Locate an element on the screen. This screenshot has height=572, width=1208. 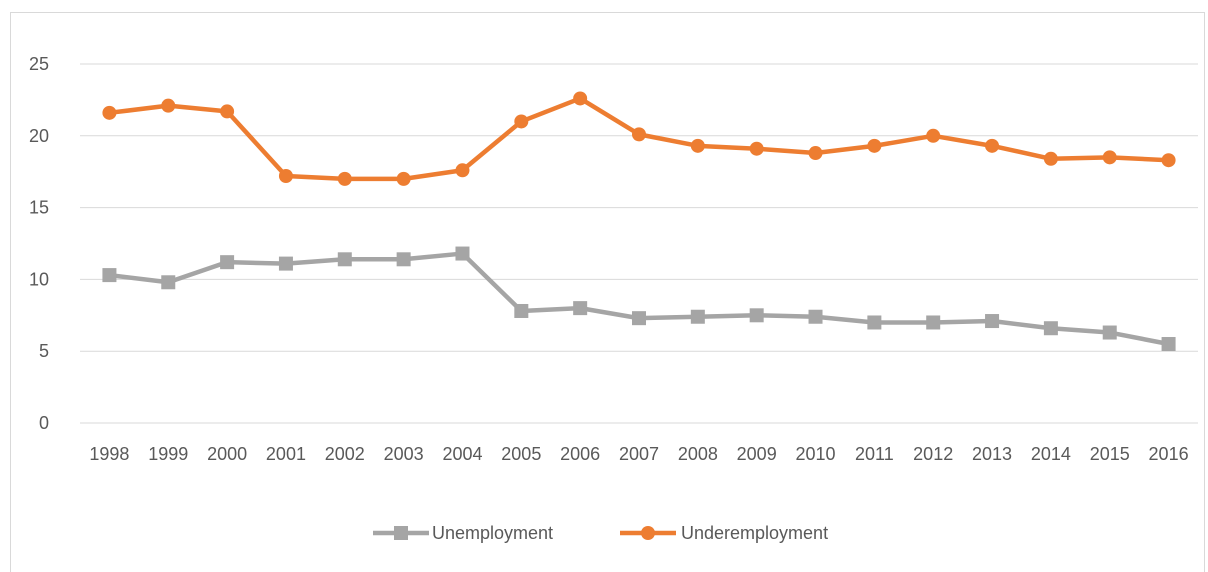
x-tick-label: 2007 is located at coordinates (639, 454).